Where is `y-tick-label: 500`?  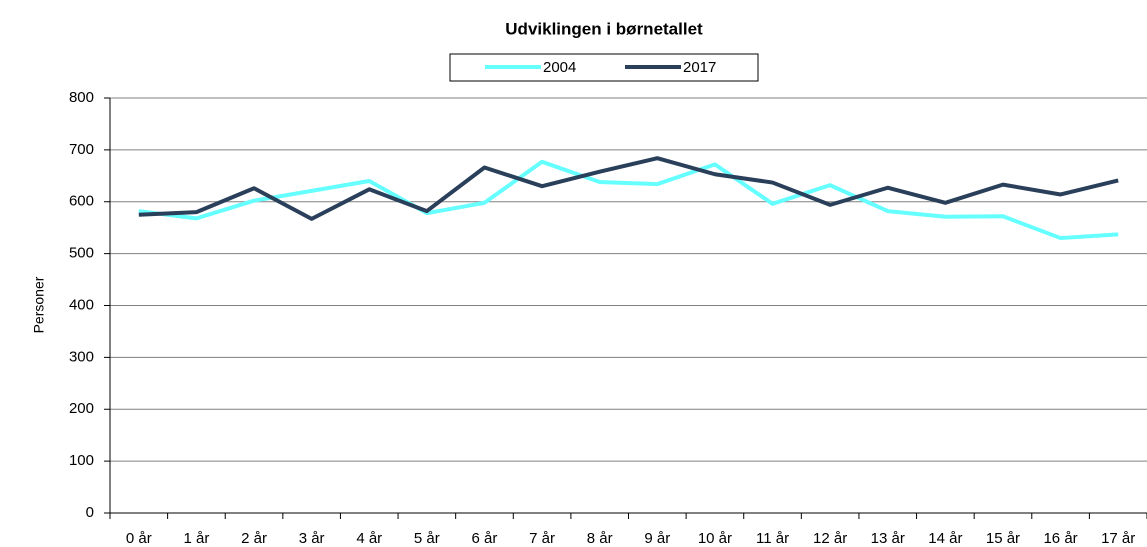
y-tick-label: 500 is located at coordinates (81, 253).